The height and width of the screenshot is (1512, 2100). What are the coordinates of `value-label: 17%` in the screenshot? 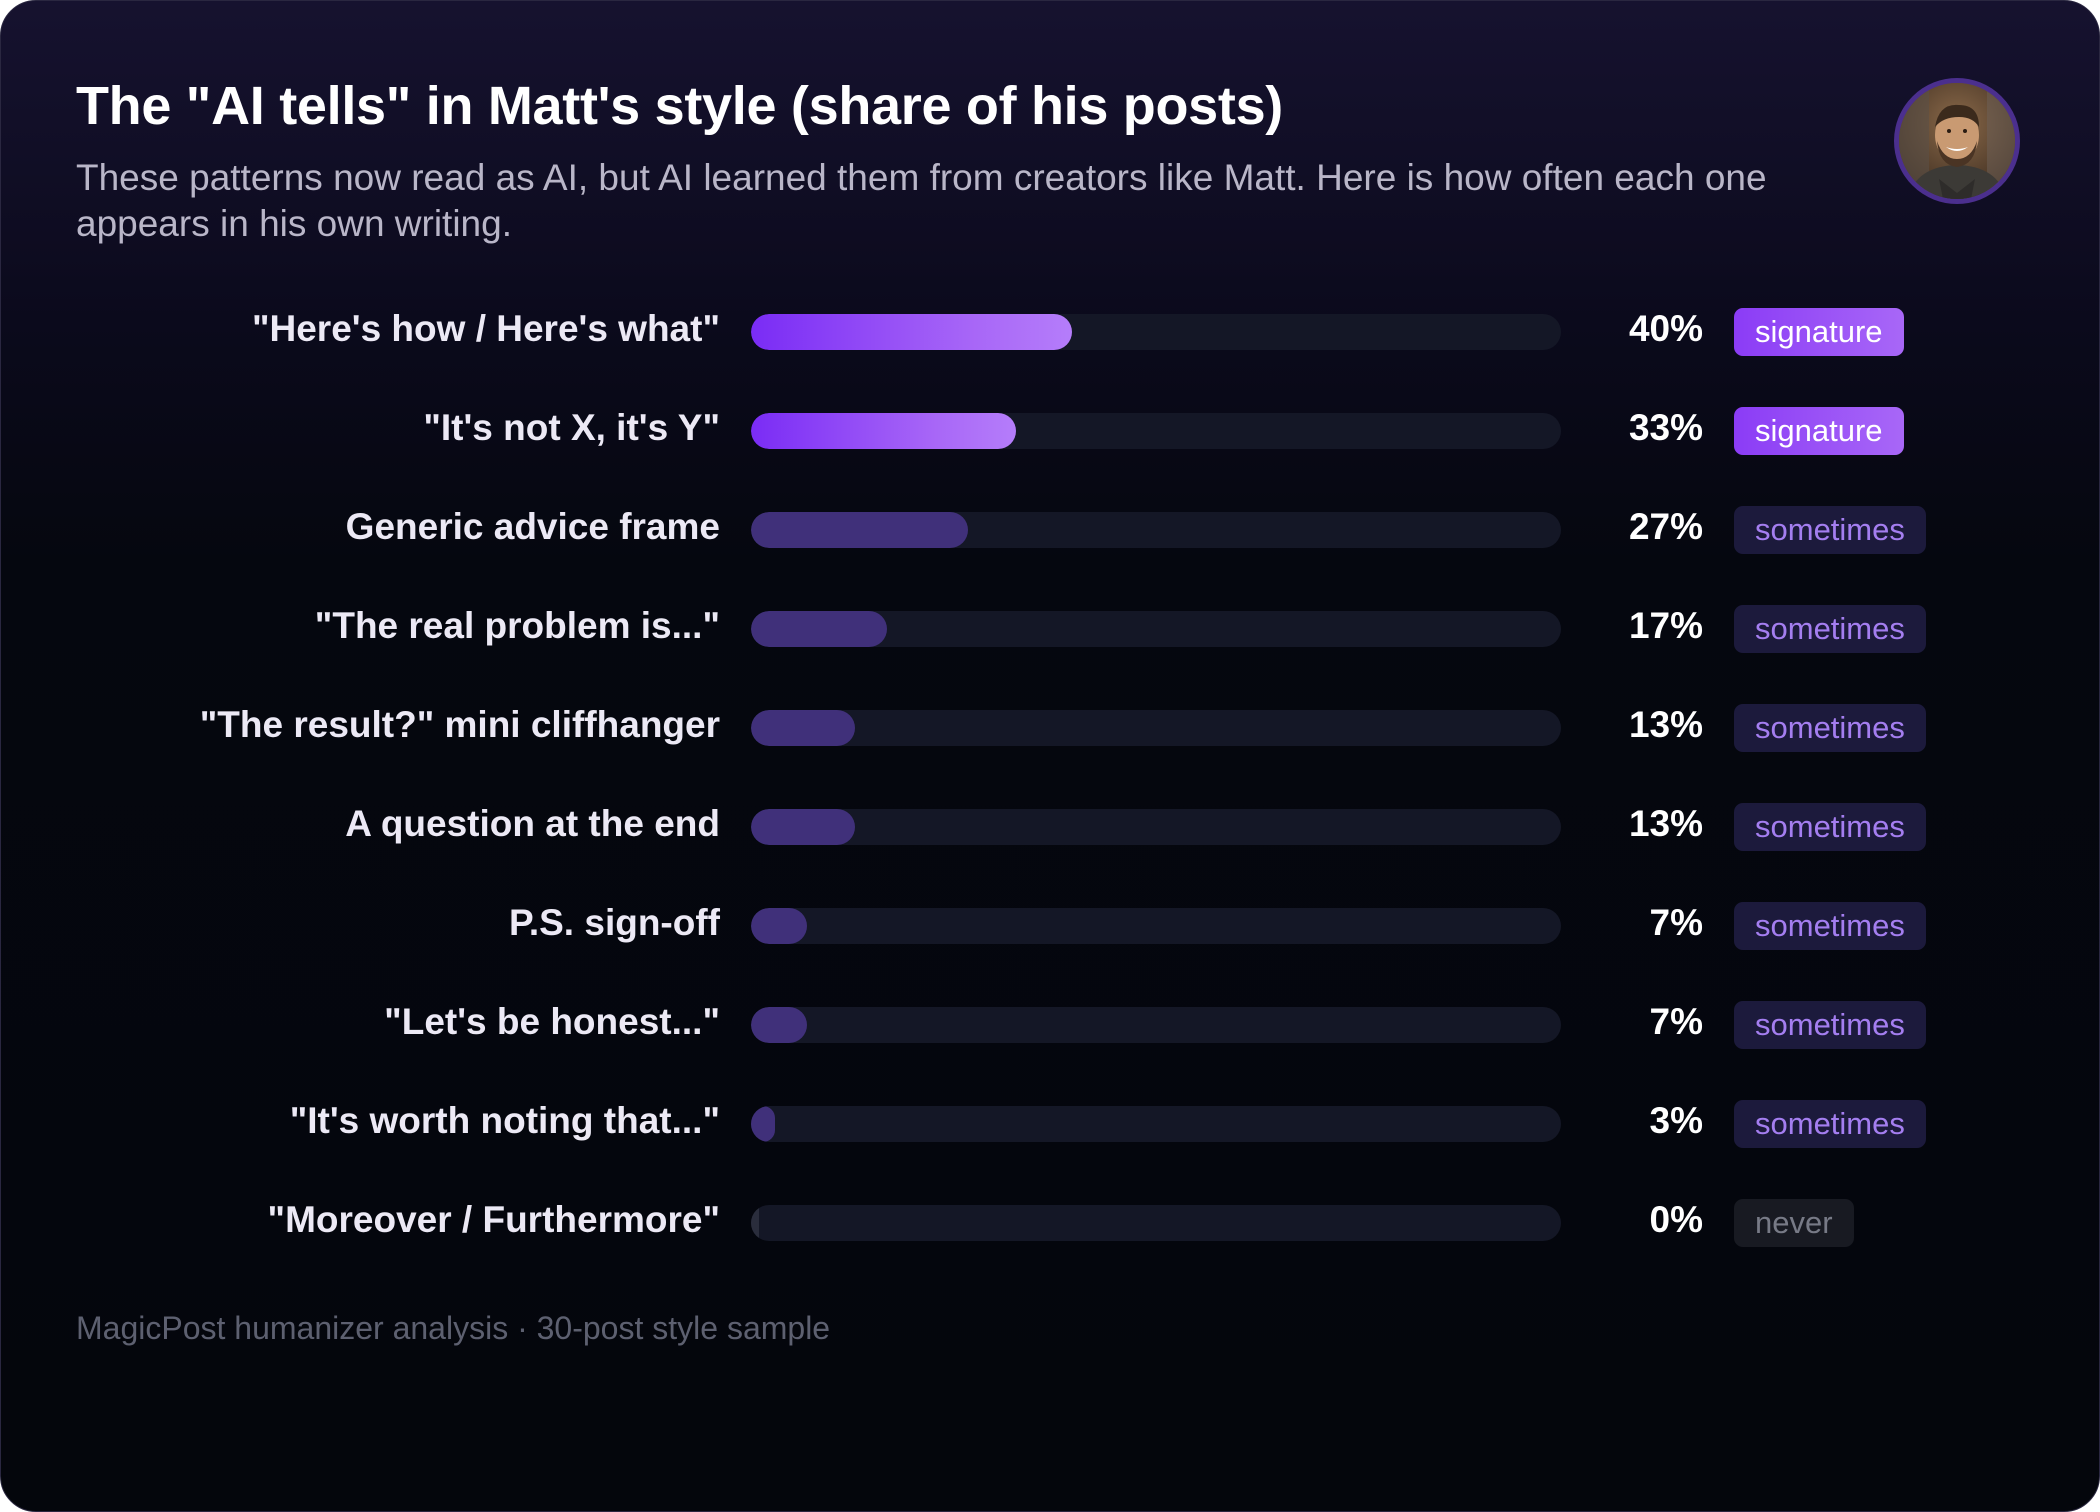 It's located at (1665, 625).